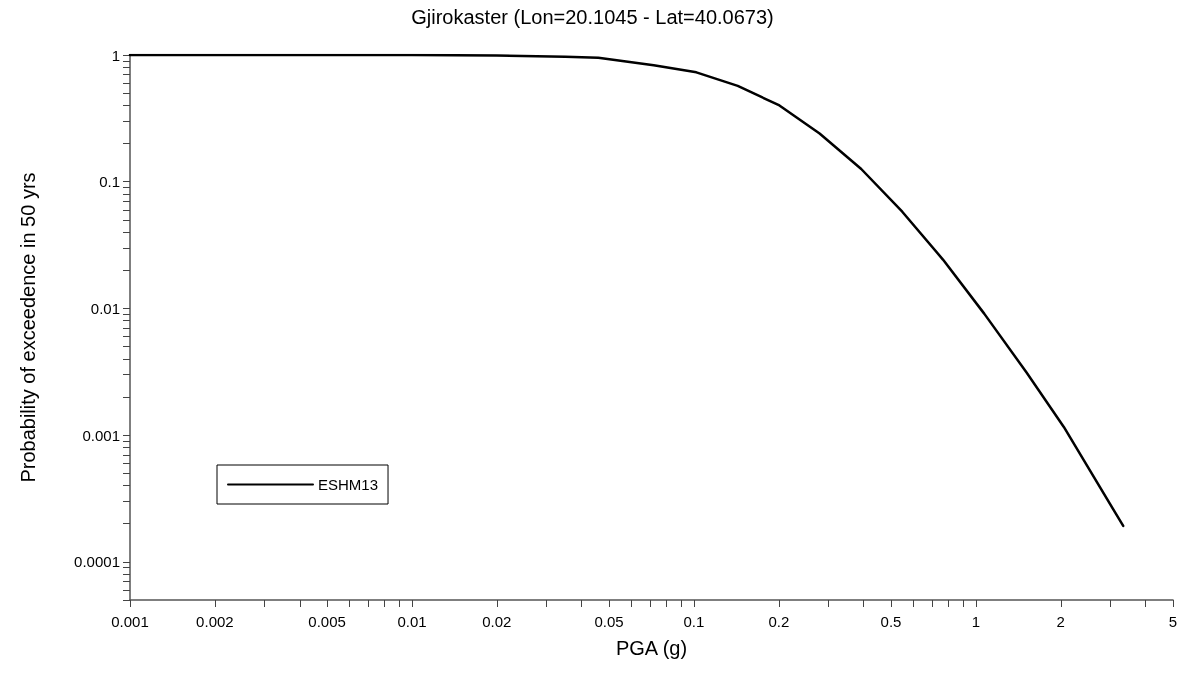 The image size is (1185, 681). Describe the element at coordinates (97, 562) in the screenshot. I see `y-tick-label: 0.0001` at that location.